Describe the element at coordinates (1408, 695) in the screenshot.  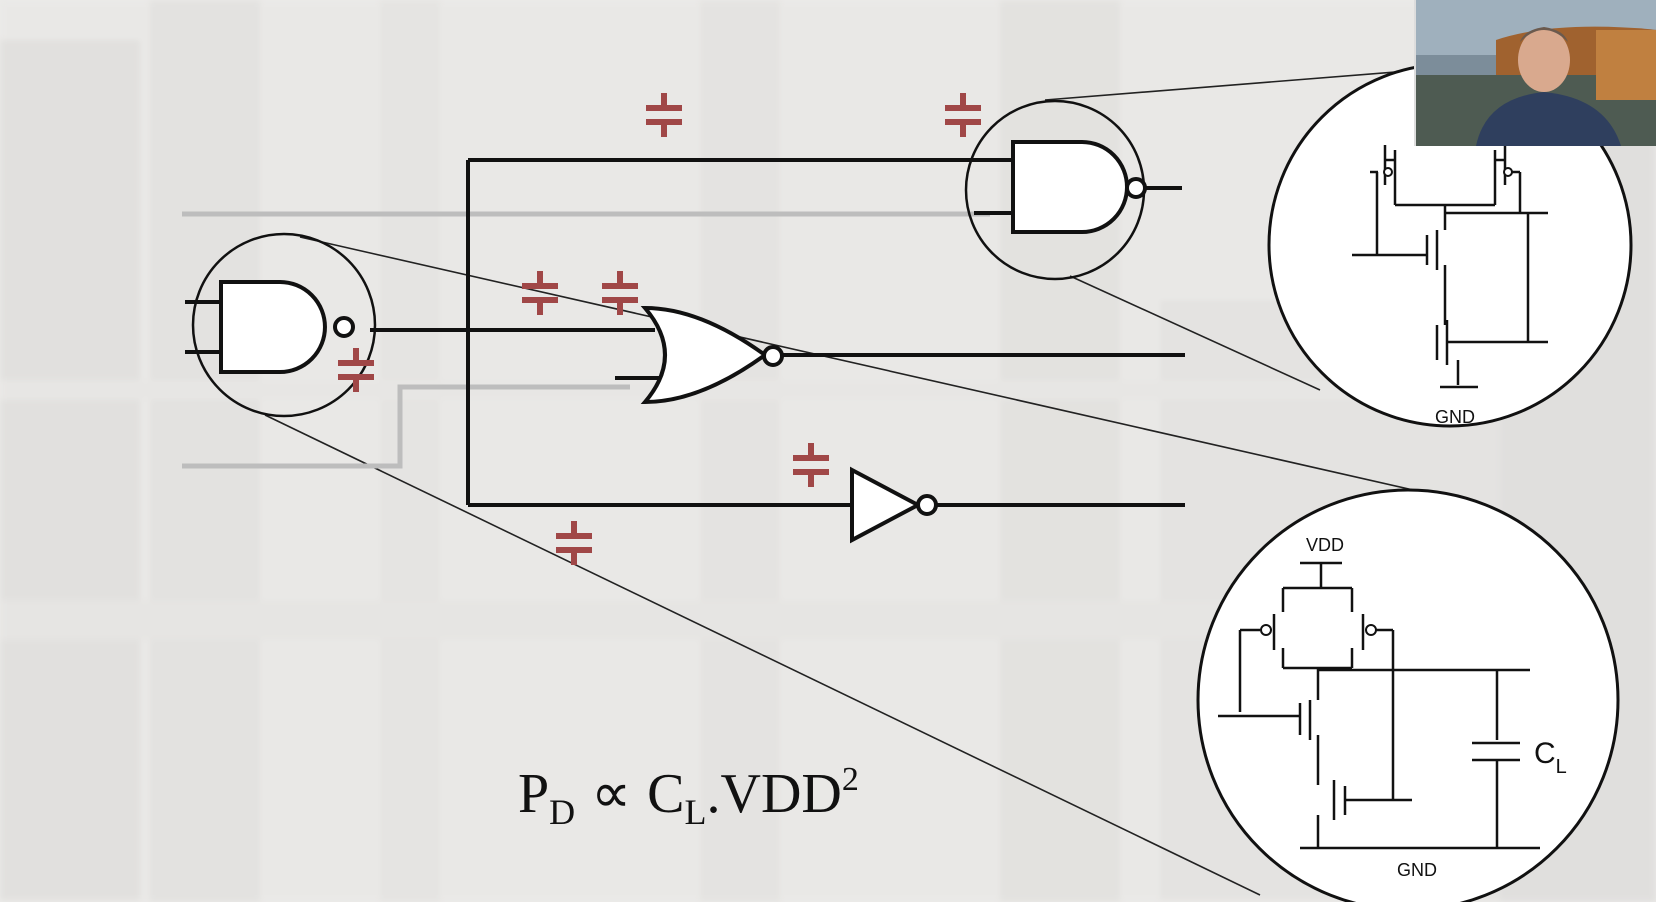
I see `transistor-detail-bottom: VDD GND CL` at that location.